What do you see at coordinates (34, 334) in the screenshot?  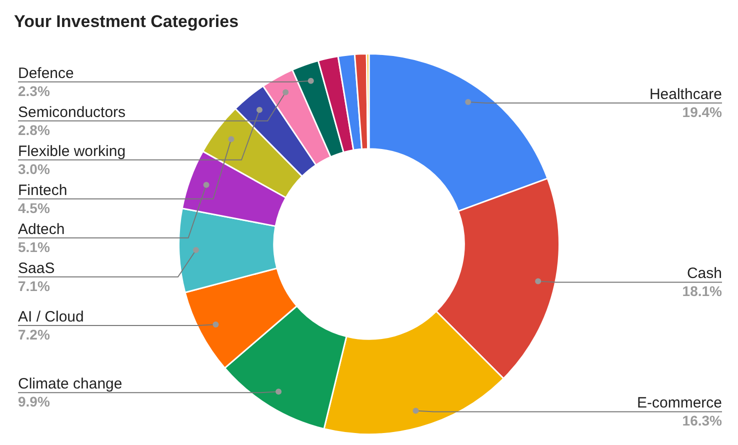 I see `data-label: 7.2%` at bounding box center [34, 334].